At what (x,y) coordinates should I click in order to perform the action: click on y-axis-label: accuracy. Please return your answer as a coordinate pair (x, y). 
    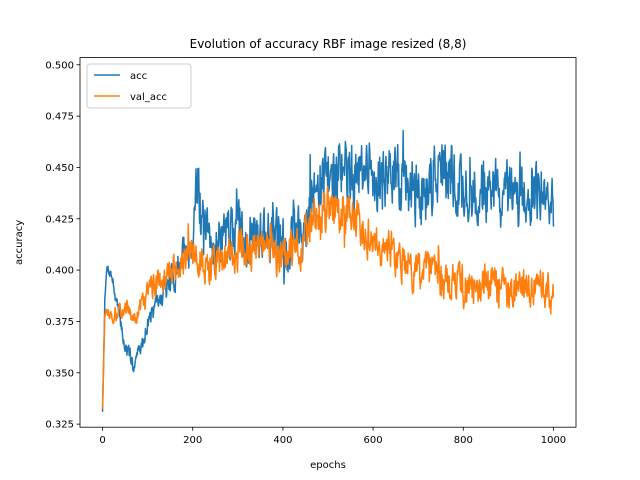
    Looking at the image, I should click on (19, 242).